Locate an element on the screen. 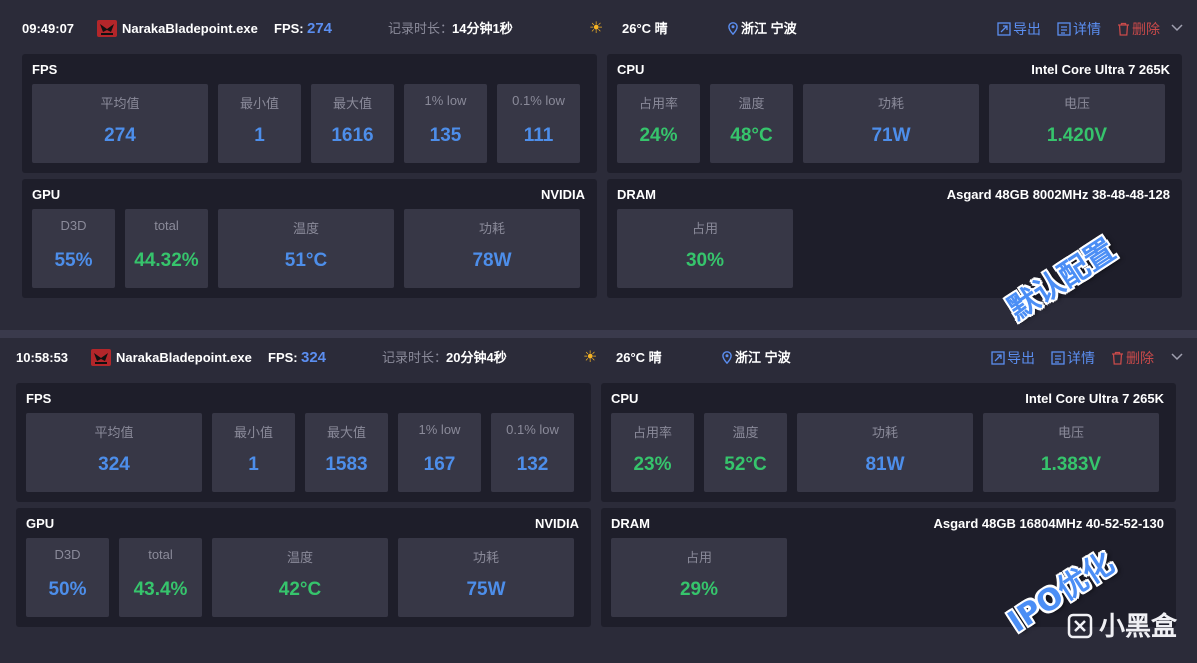  card-value: 274 is located at coordinates (120, 135).